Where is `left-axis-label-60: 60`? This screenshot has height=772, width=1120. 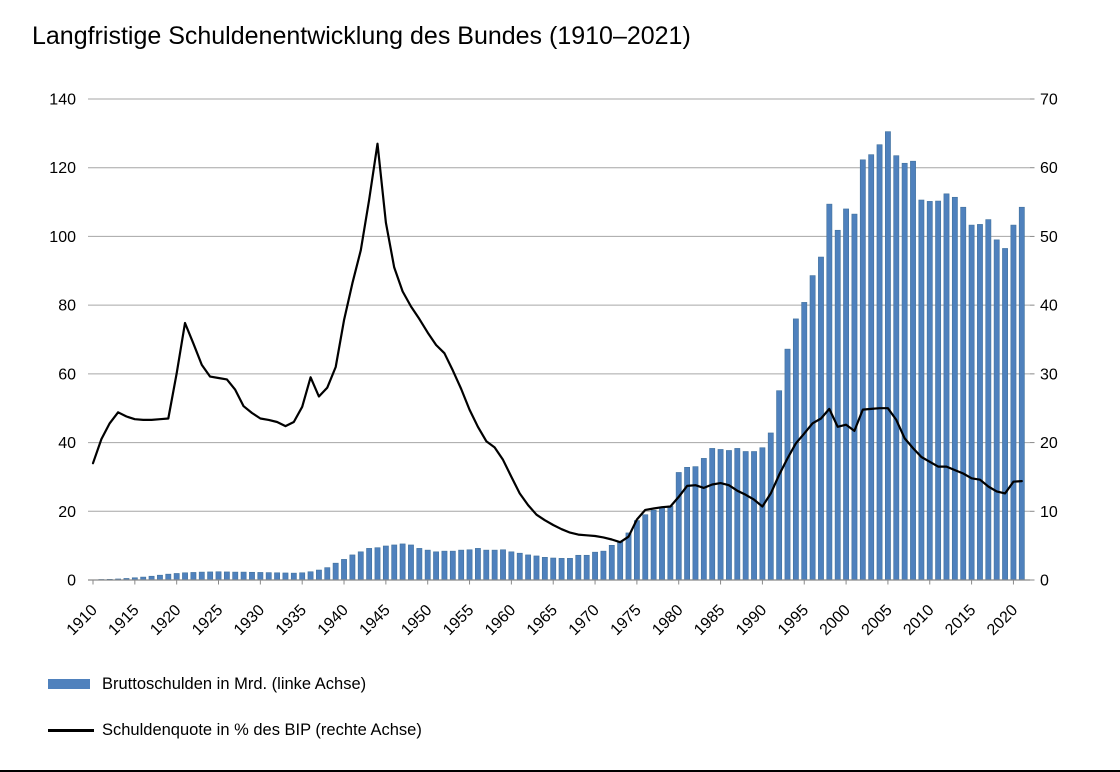 left-axis-label-60: 60 is located at coordinates (67, 374).